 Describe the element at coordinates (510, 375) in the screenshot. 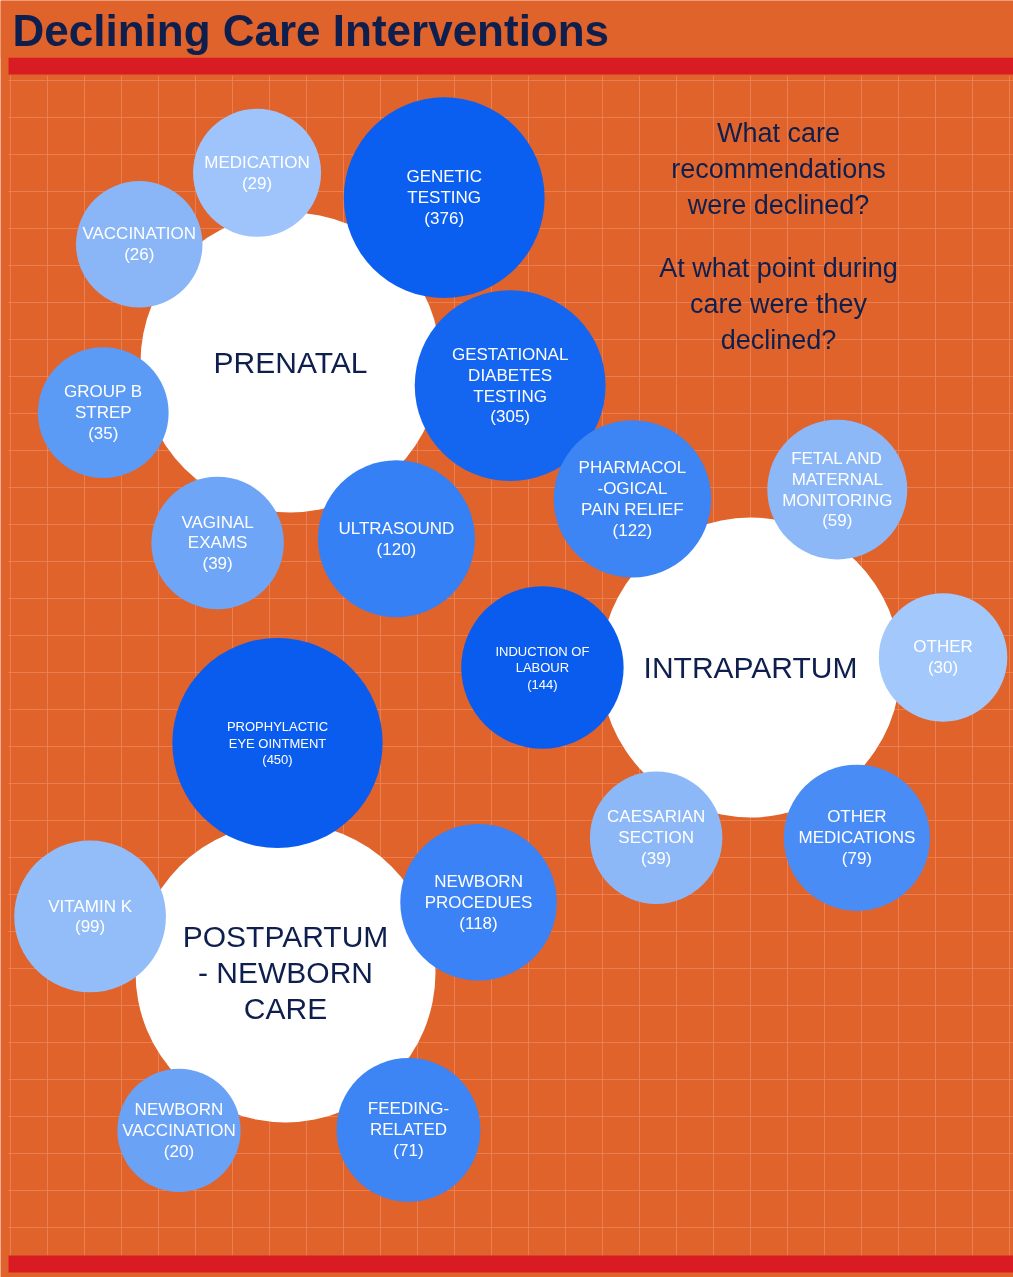

I see `category-label: GESTATIONAL DIABETES TESTING` at that location.